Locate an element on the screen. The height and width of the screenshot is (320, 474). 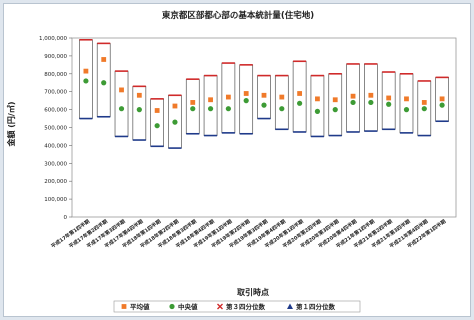
x-axis-label: 取引時点 is located at coordinates (253, 292).